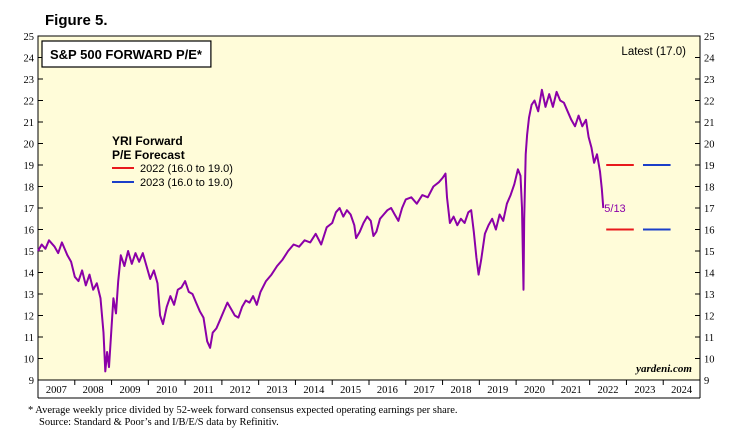 The image size is (740, 442). I want to click on x-tick-label: 2021, so click(571, 390).